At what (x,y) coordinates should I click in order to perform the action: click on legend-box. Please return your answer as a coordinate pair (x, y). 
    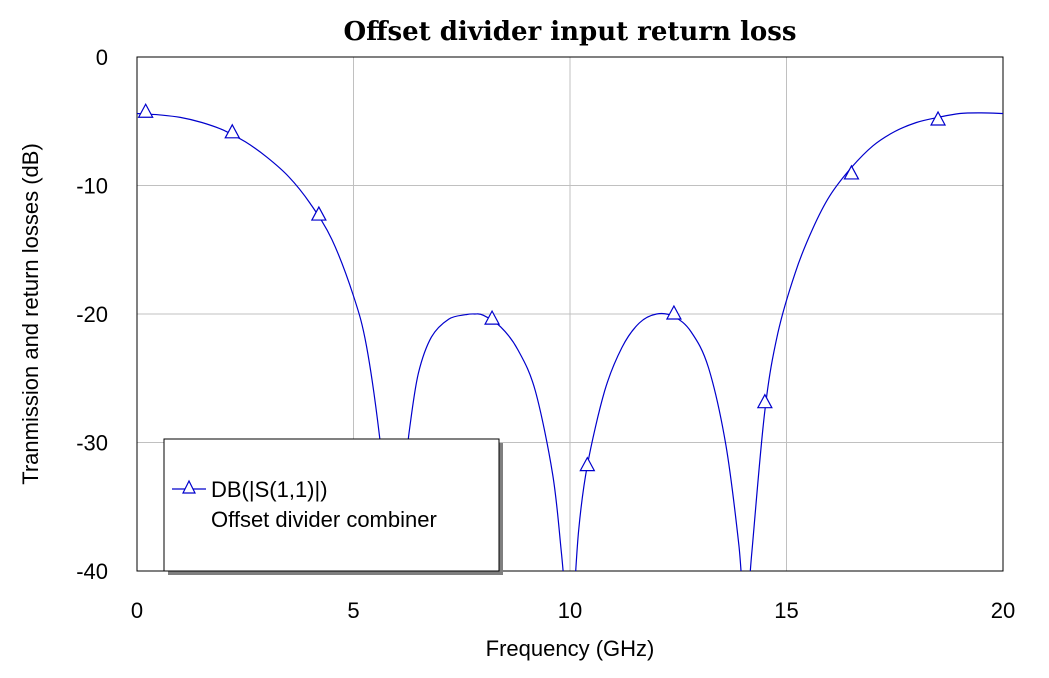
    Looking at the image, I should click on (331, 505).